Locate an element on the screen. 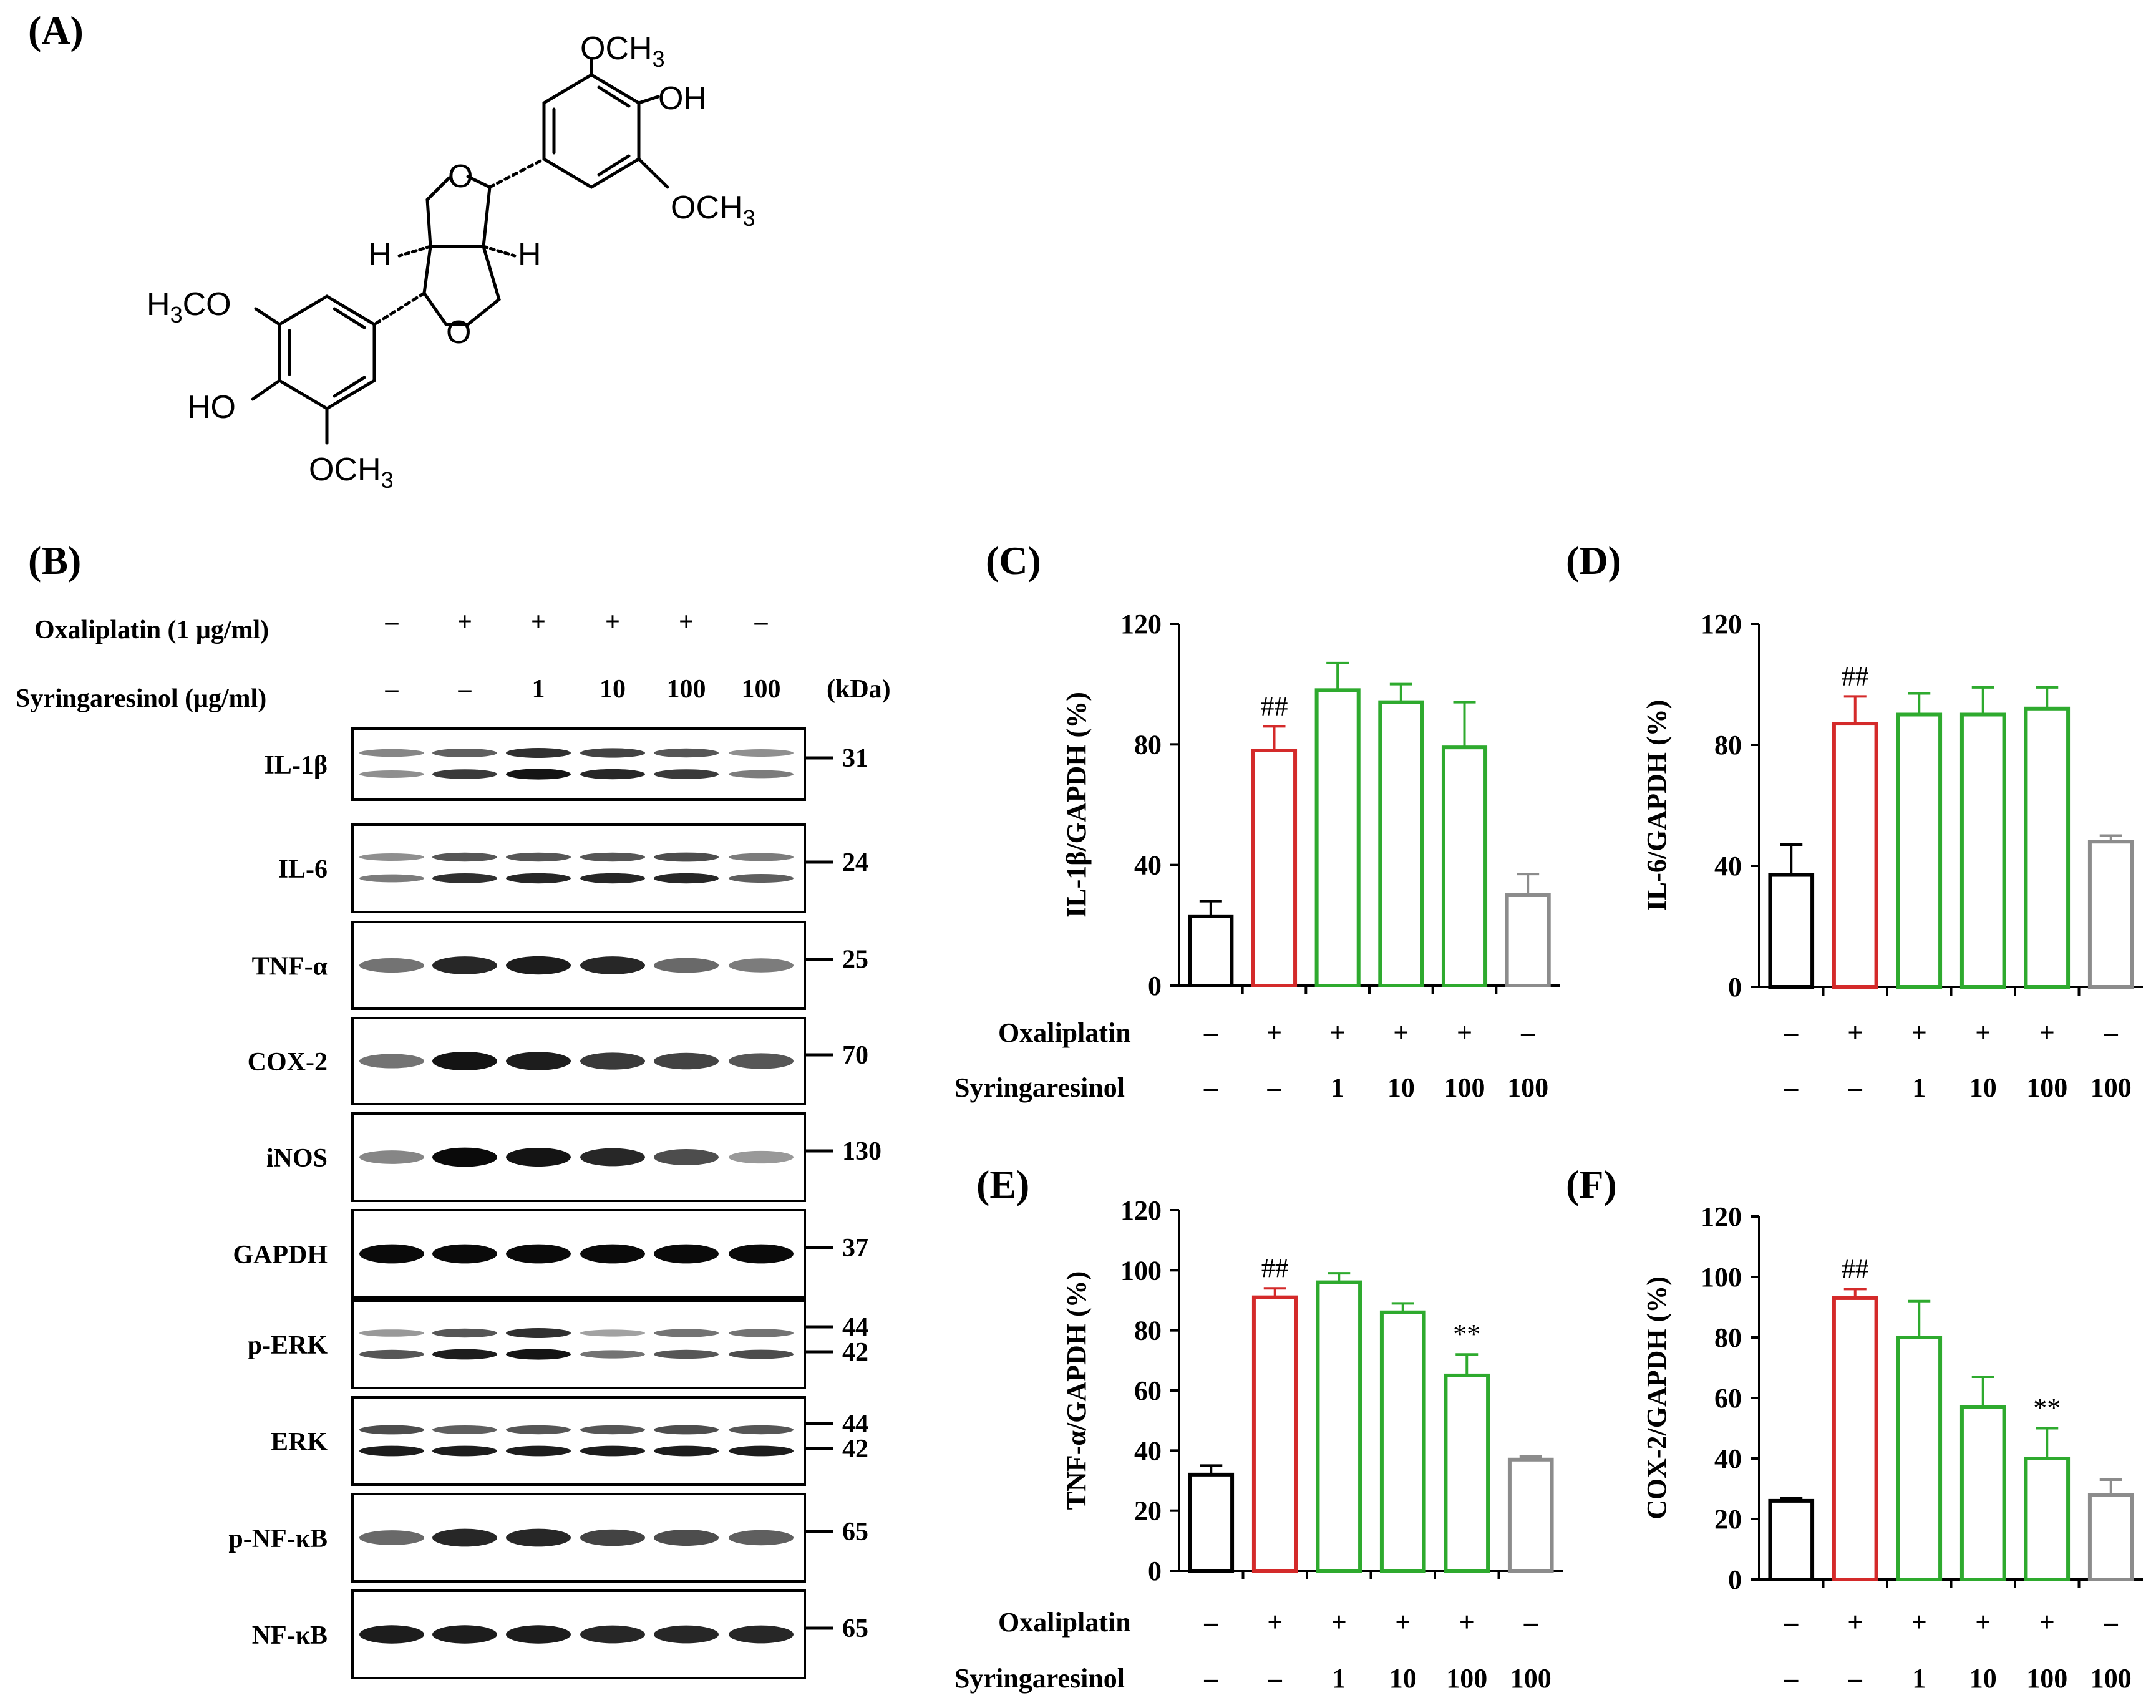  blot-protein-label: ERK is located at coordinates (299, 1442).